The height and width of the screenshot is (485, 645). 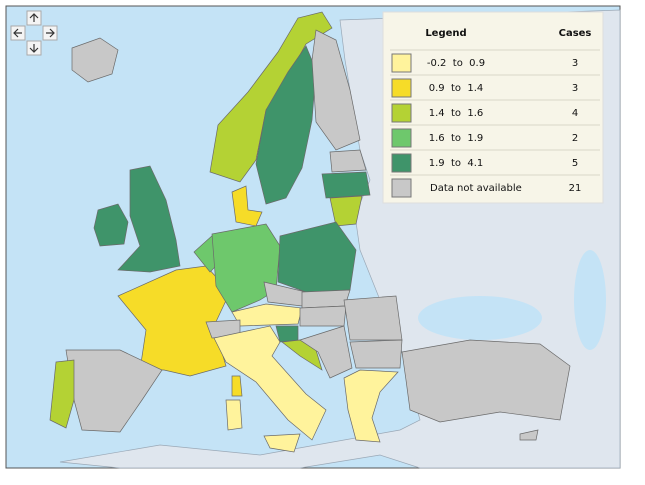 I want to click on pan-up, so click(x=34, y=18).